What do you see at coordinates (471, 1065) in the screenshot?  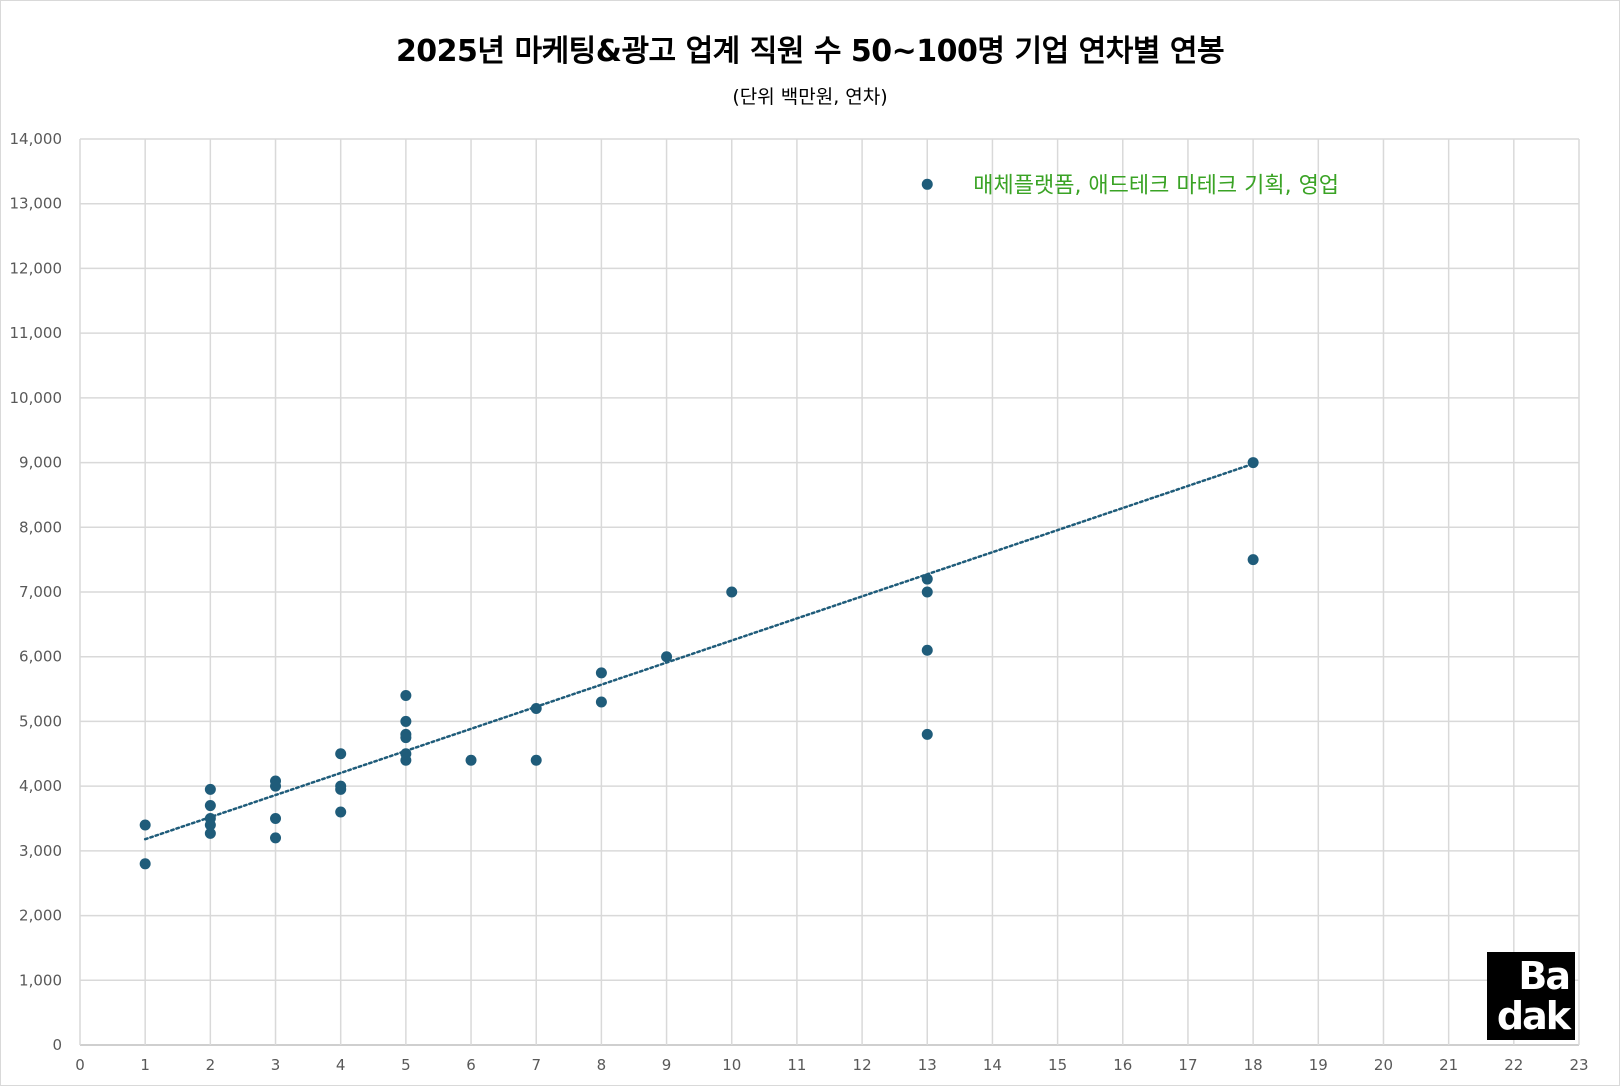 I see `x-tick-label: 6` at bounding box center [471, 1065].